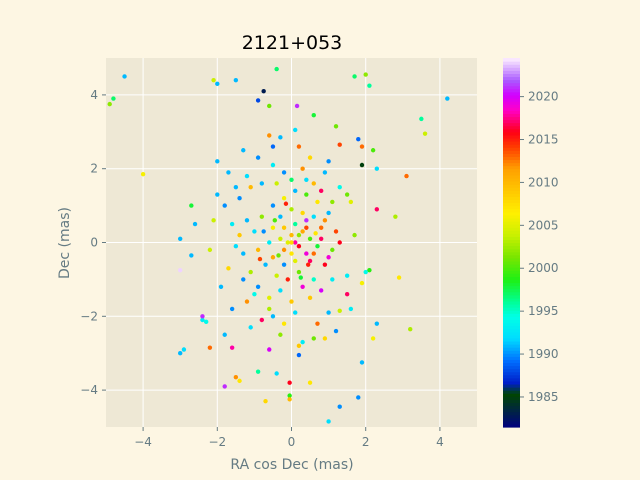 The width and height of the screenshot is (640, 480). Describe the element at coordinates (291, 465) in the screenshot. I see `x-axis-label: RA cos Dec (mas)` at that location.